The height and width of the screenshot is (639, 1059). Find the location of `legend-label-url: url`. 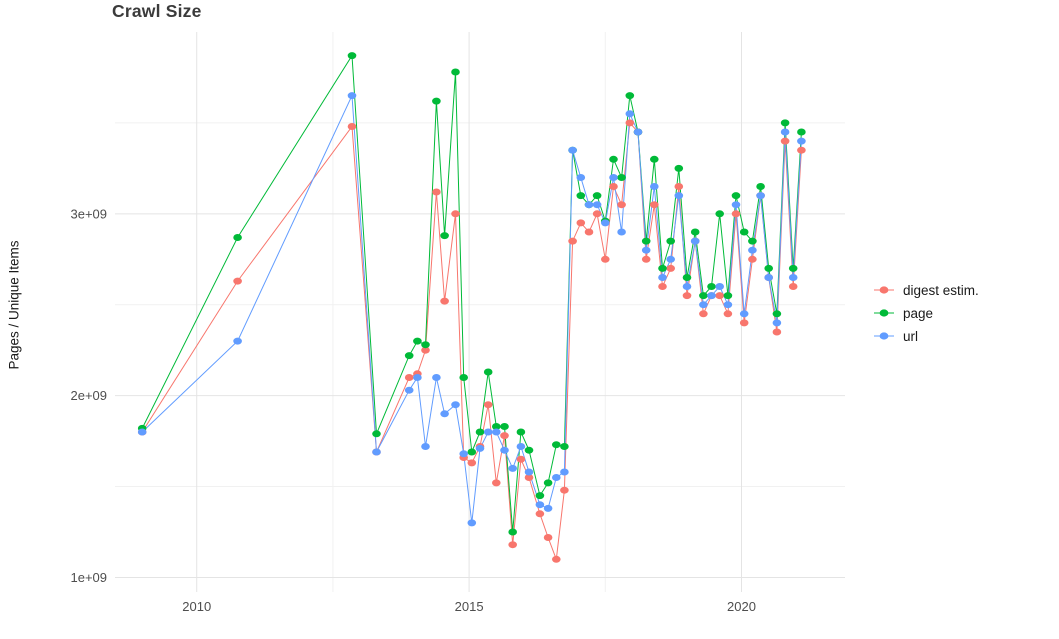

legend-label-url: url is located at coordinates (911, 336).